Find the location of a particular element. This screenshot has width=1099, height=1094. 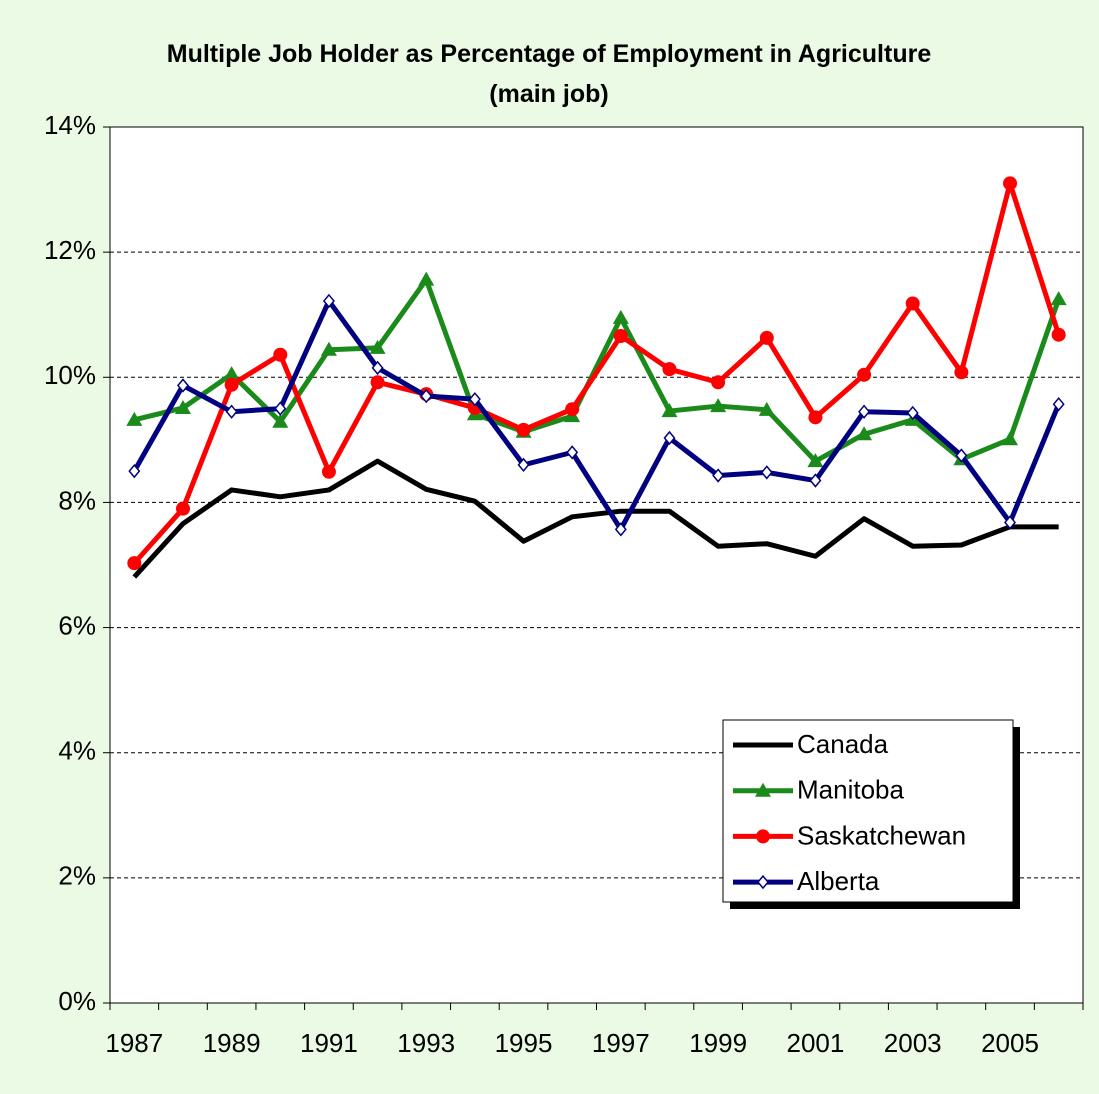

x-tick-label: 1993 is located at coordinates (426, 1043).